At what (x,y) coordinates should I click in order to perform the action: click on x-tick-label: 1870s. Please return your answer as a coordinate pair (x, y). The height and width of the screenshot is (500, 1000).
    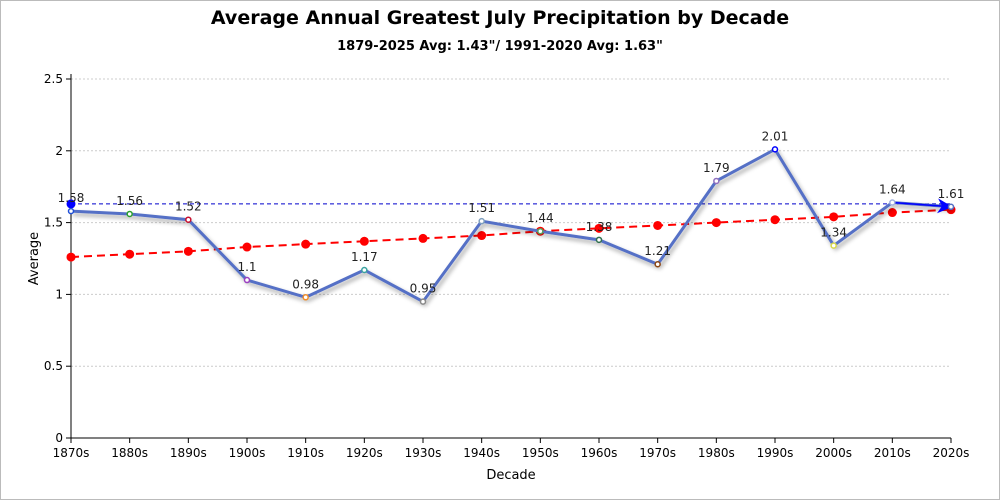
    Looking at the image, I should click on (71, 453).